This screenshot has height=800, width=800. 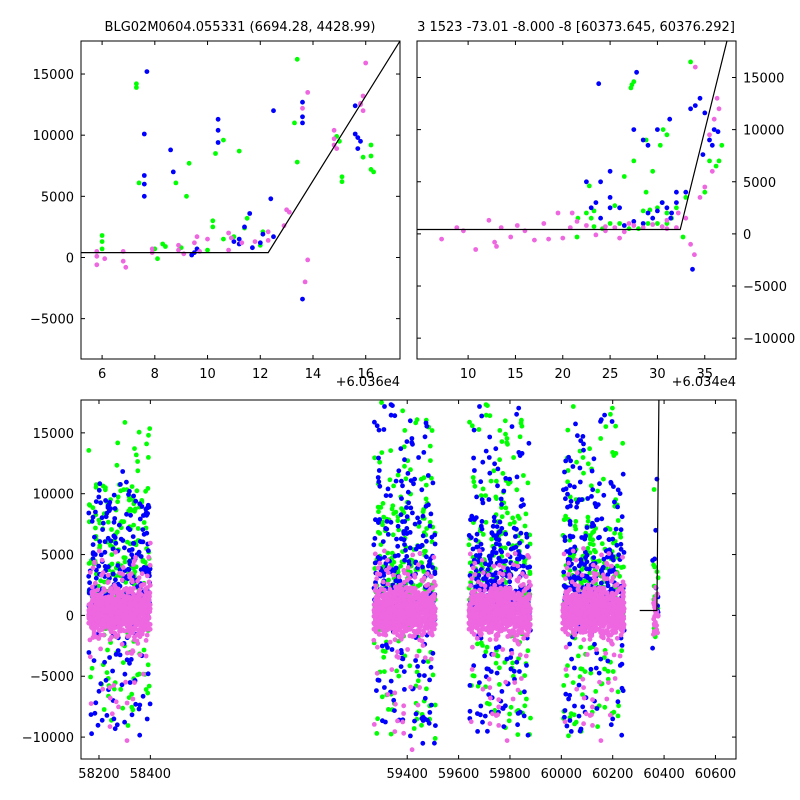 I want to click on x-tick-label: 12, so click(x=260, y=374).